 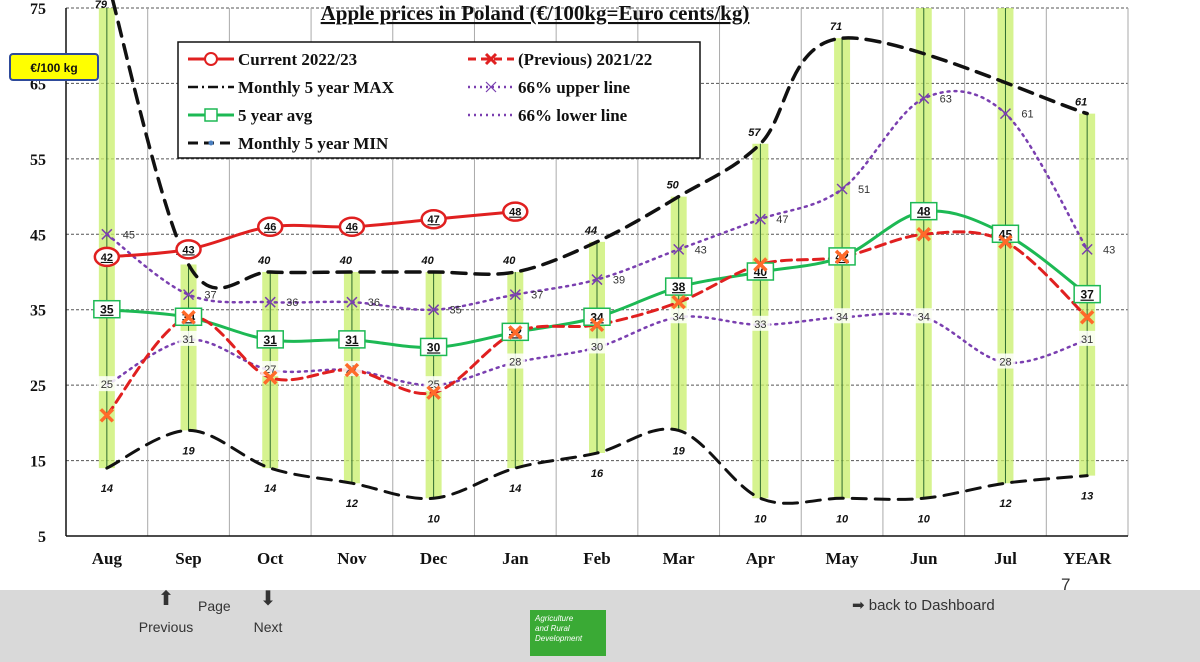 What do you see at coordinates (590, 231) in the screenshot?
I see `max-label: 44` at bounding box center [590, 231].